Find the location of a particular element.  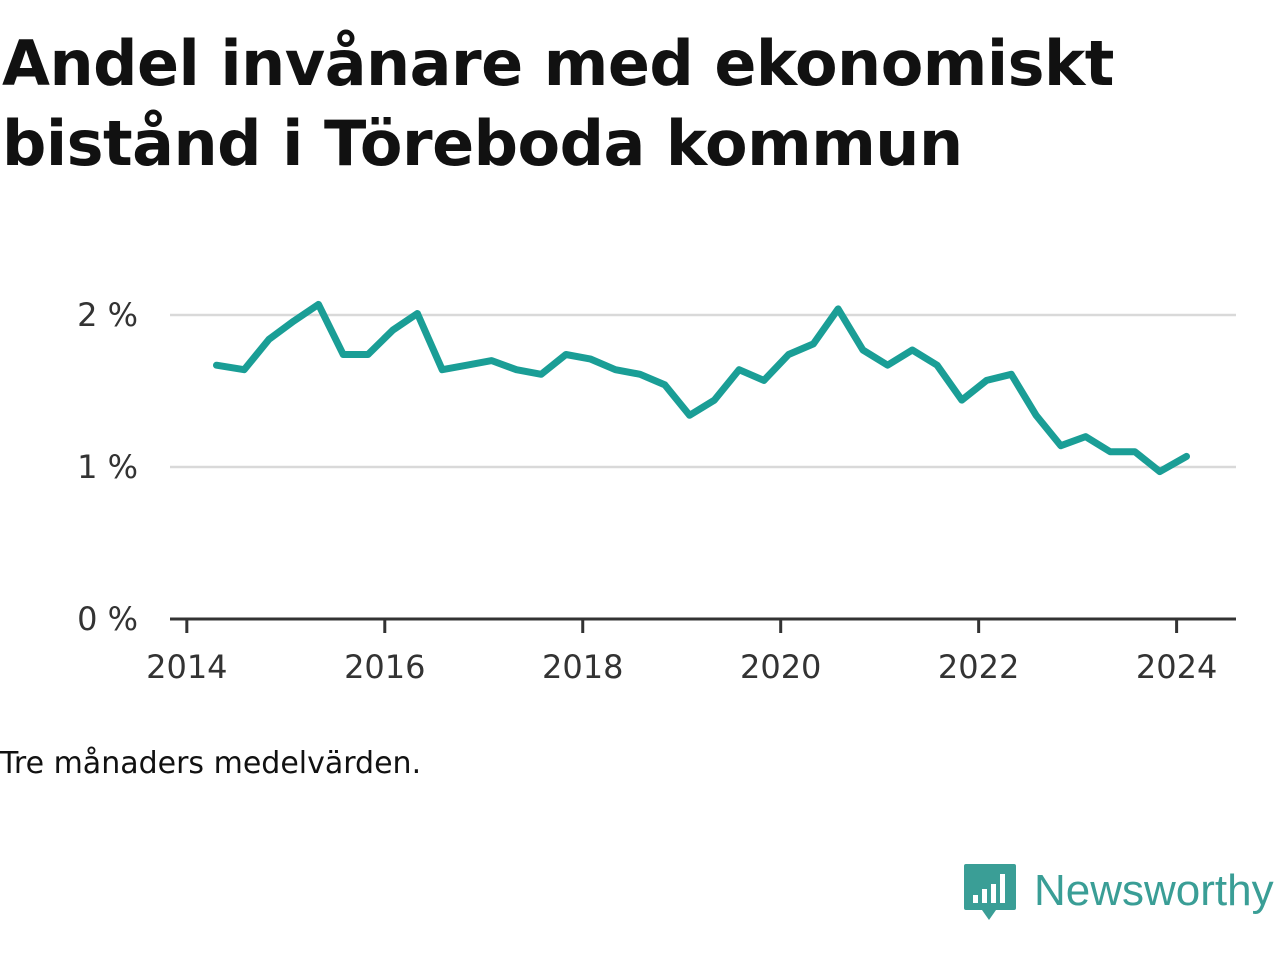

chart-caption: Tre månaders medelvärden. is located at coordinates (211, 763).